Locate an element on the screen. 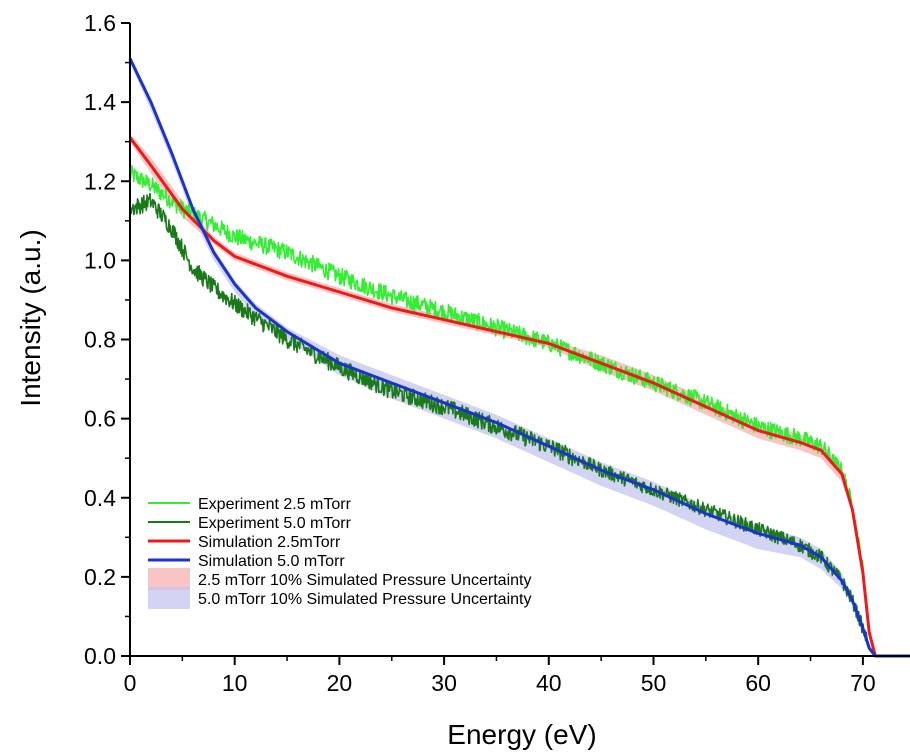 The width and height of the screenshot is (910, 756). y-tick-label: 0.4 is located at coordinates (100, 498).